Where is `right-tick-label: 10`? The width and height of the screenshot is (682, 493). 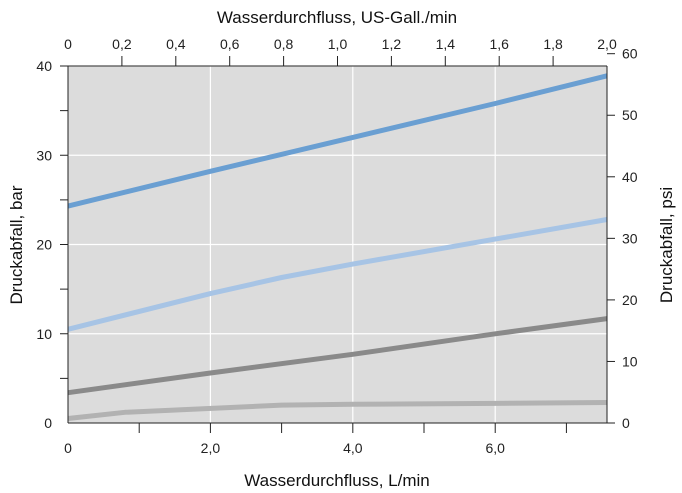
right-tick-label: 10 is located at coordinates (630, 361).